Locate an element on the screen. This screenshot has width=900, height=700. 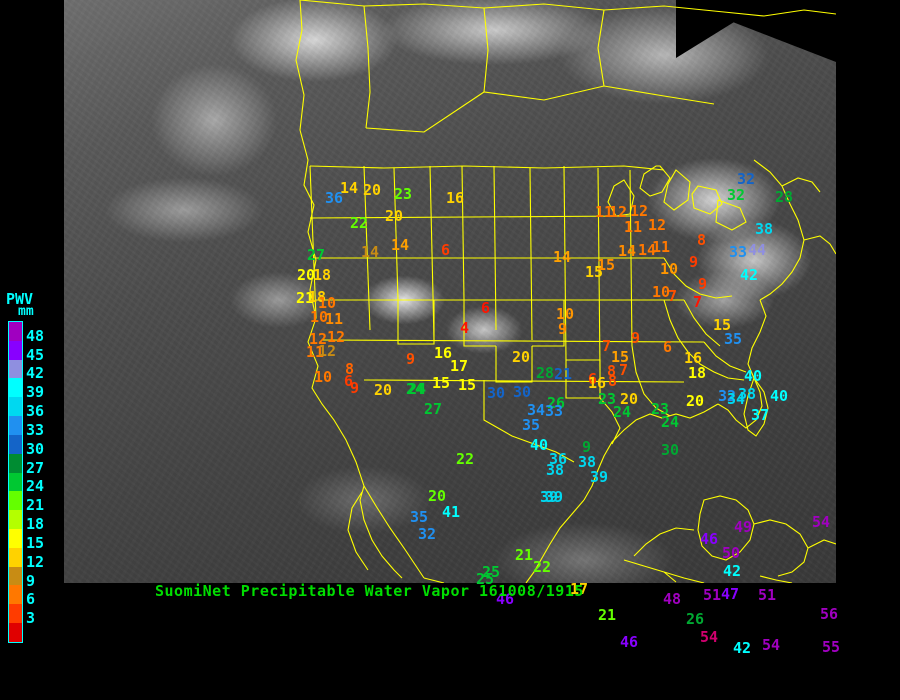
colorbar-tick-label: 45 is located at coordinates (35, 354).